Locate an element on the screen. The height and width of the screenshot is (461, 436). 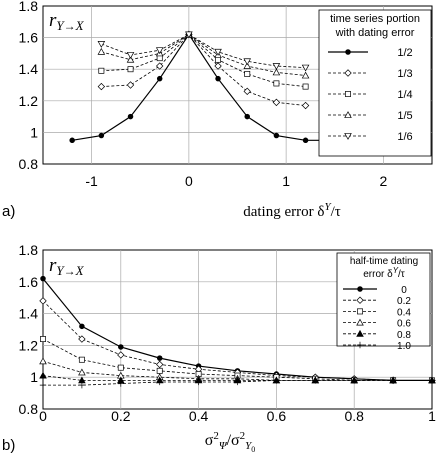
panel-b-ytick-label: 1.4 is located at coordinates (29, 314).